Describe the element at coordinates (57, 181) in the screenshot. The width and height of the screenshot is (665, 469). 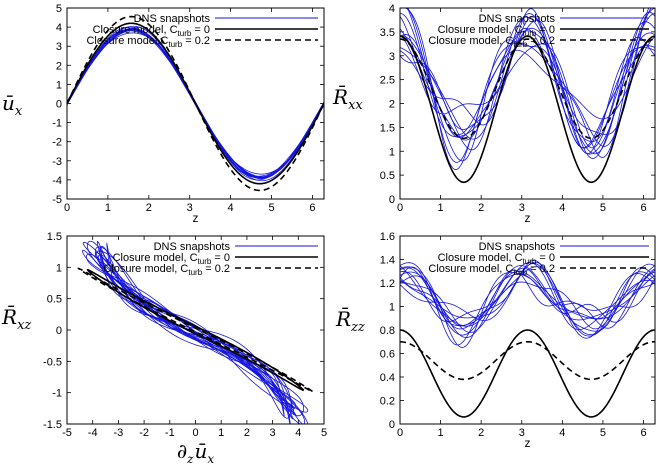
I see `y-tick-label: -4` at that location.